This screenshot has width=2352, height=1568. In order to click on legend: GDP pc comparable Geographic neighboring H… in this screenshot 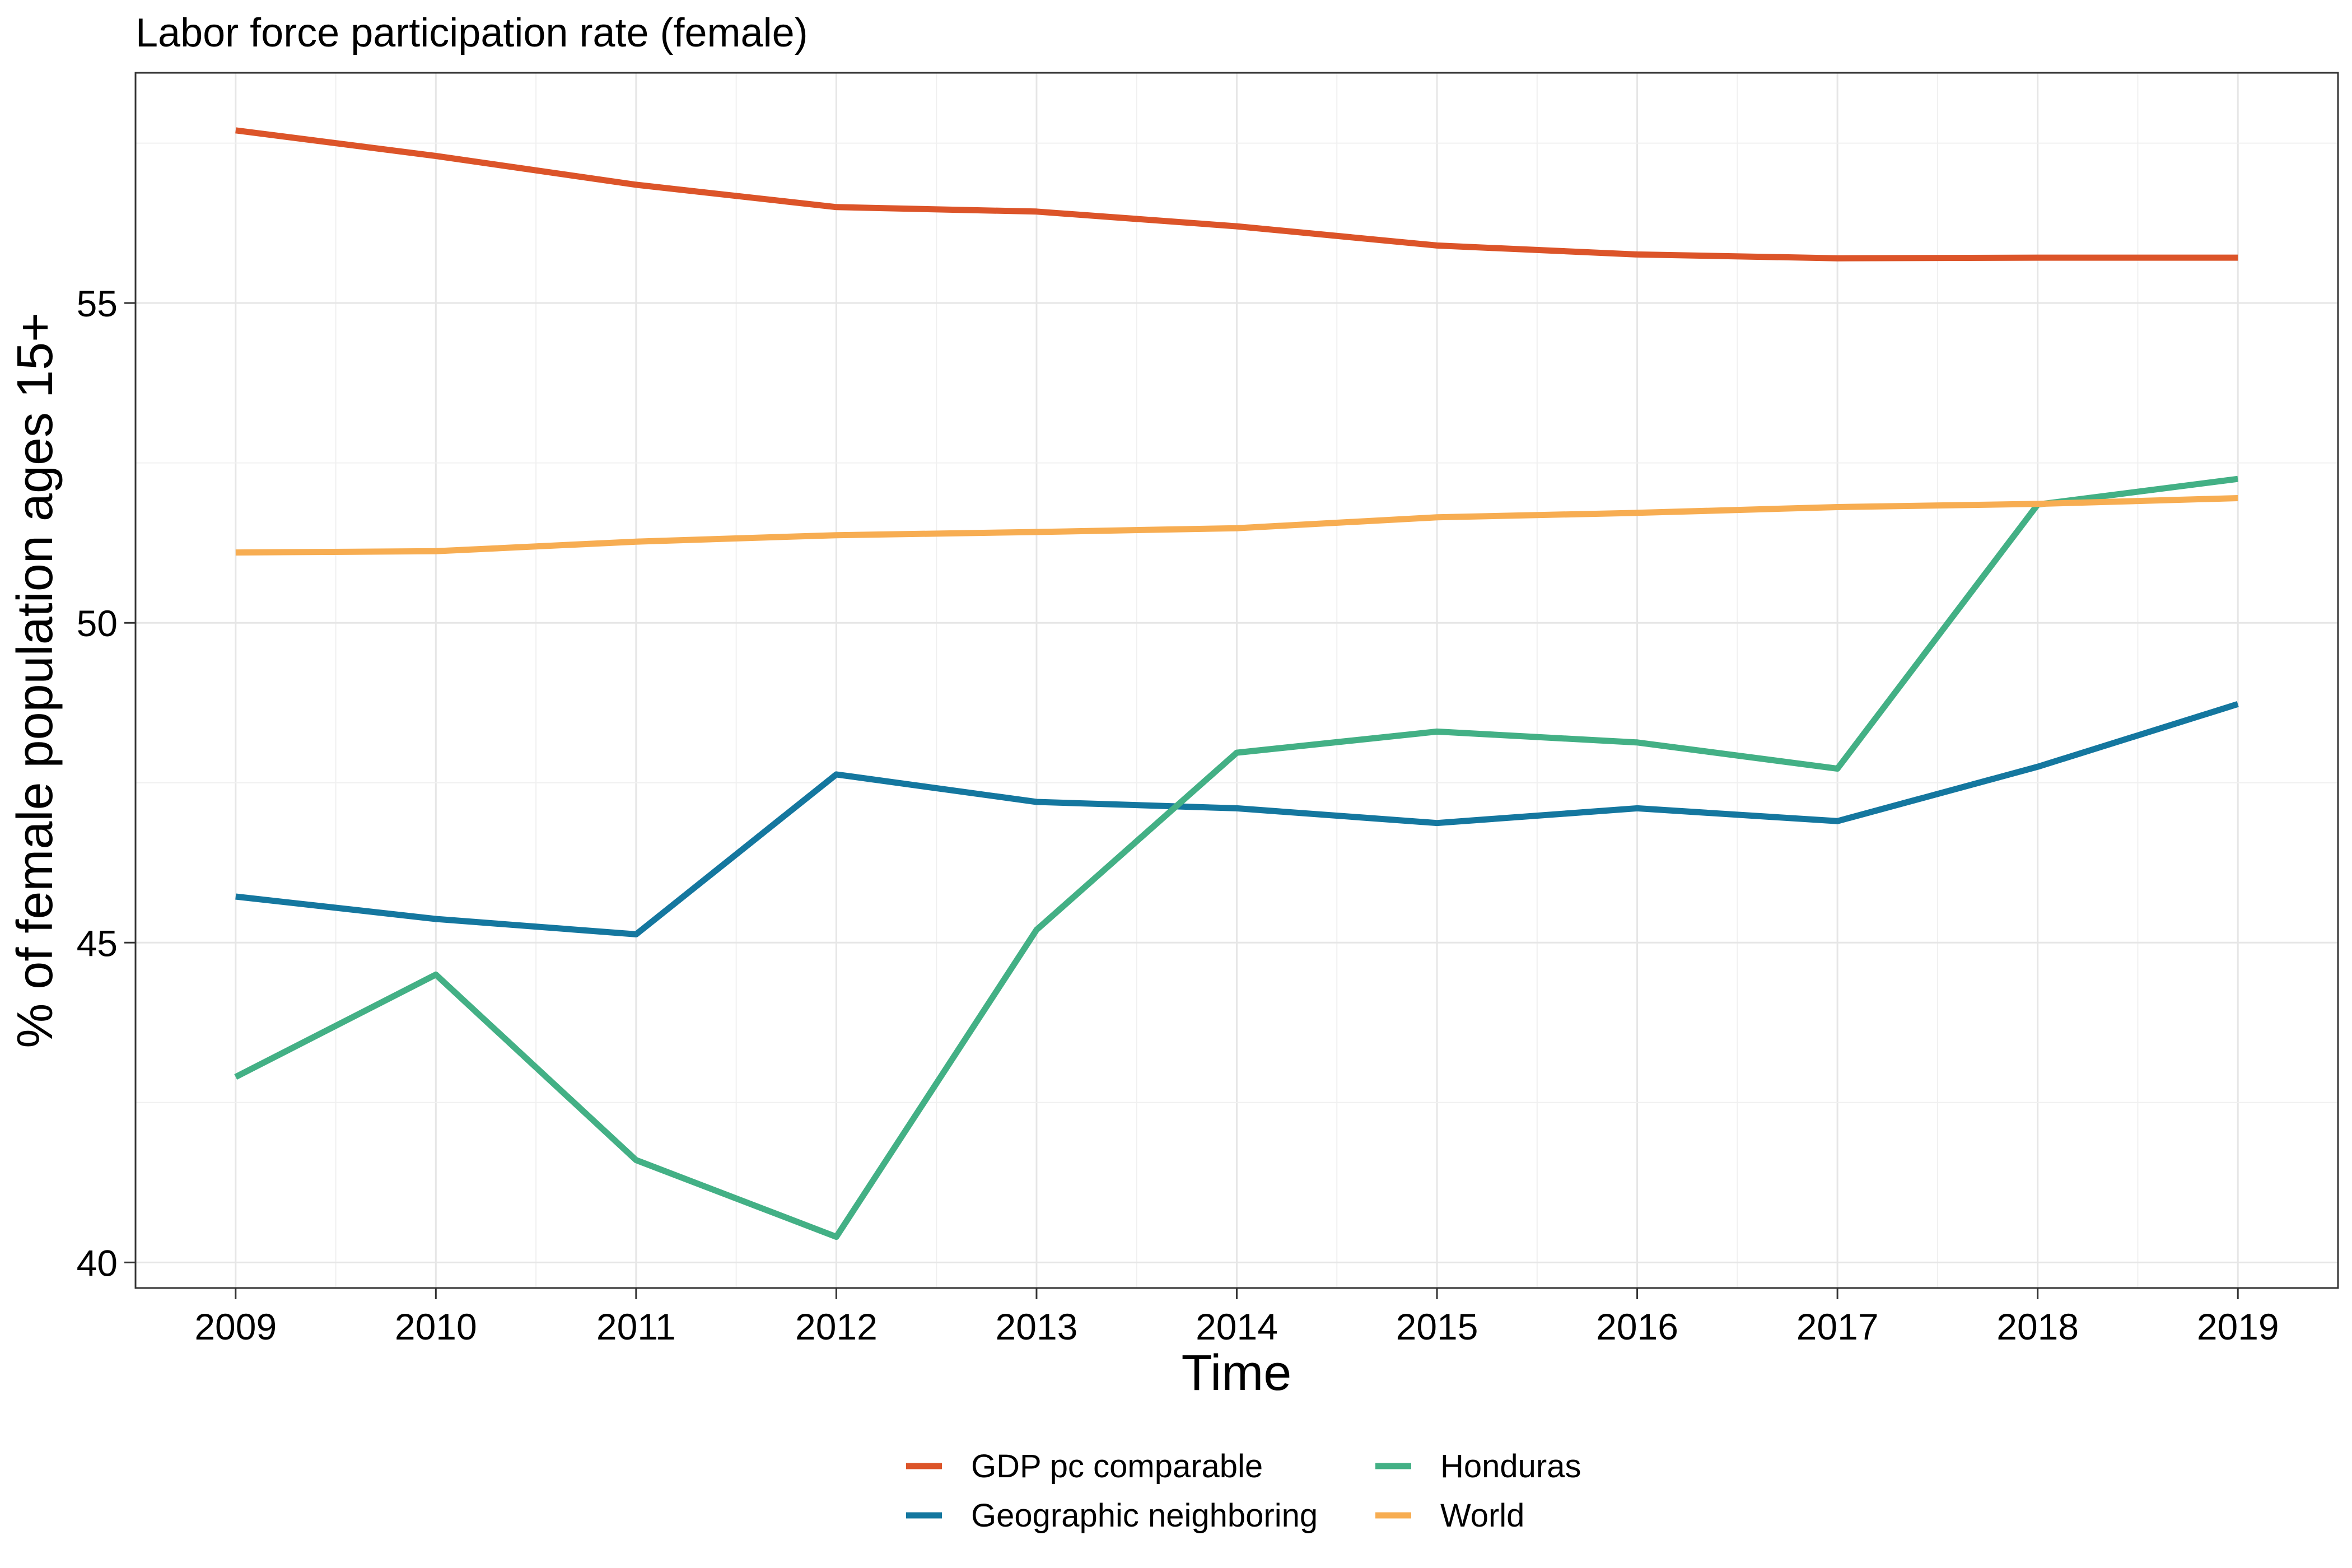, I will do `click(1243, 1491)`.